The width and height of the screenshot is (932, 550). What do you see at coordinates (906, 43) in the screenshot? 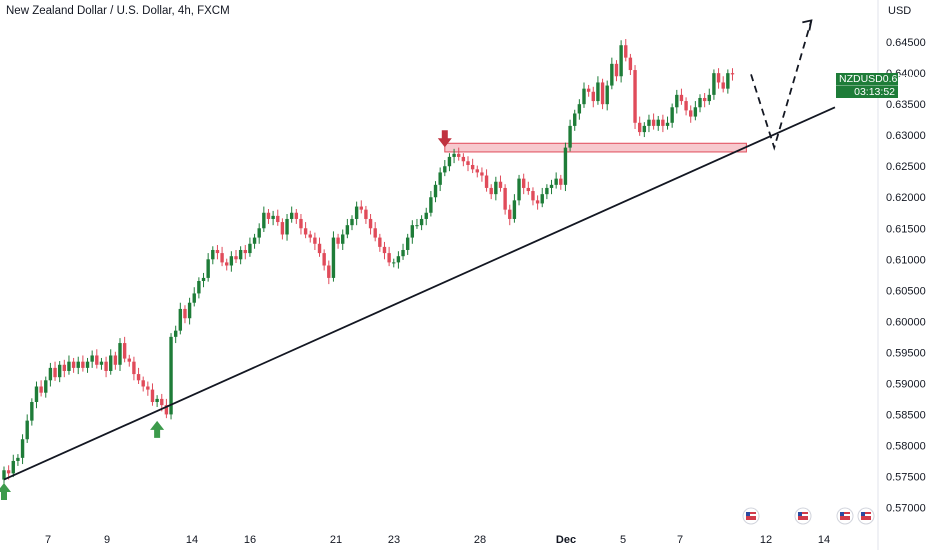
I see `y-tick-label: 0.64500` at bounding box center [906, 43].